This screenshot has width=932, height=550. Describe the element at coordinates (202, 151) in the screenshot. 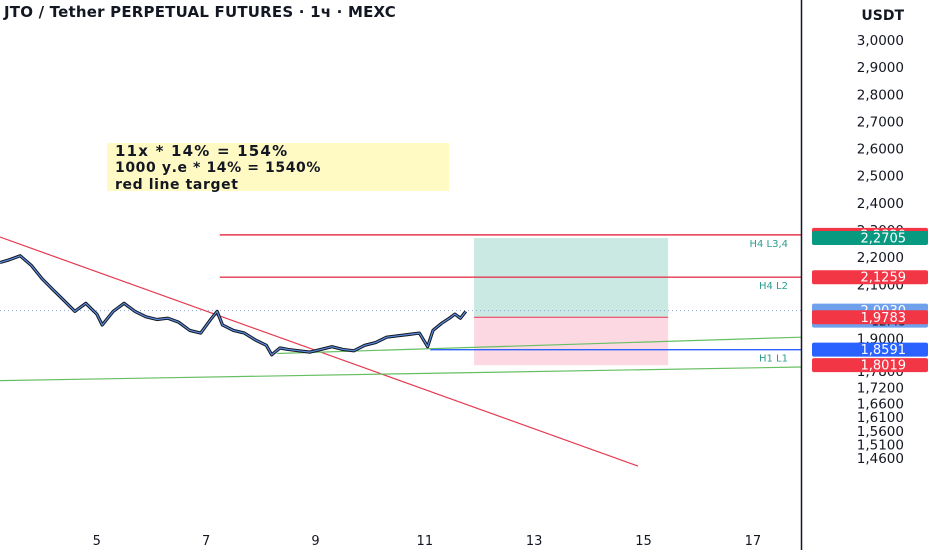

I see `note-line-1: 11x * 14% = 154%` at that location.